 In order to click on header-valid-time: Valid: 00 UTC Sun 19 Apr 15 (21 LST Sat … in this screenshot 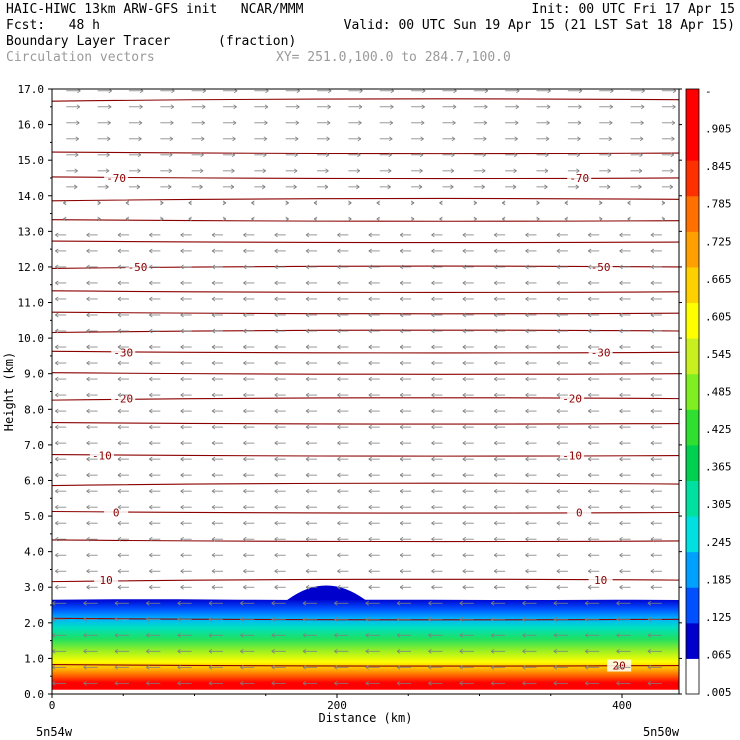, I will do `click(539, 25)`.